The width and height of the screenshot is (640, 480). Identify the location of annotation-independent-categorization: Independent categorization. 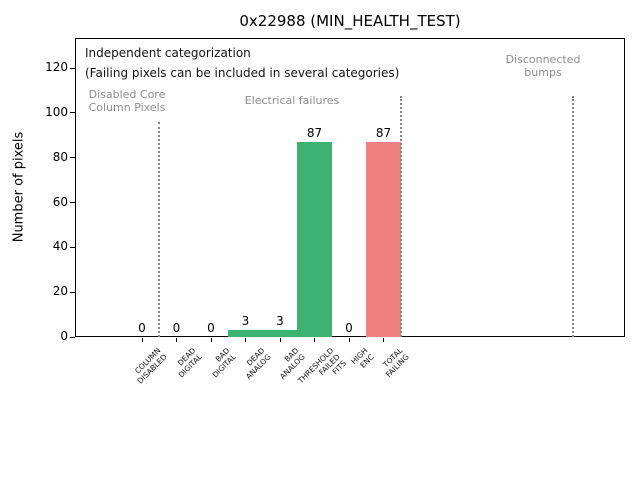
(168, 53).